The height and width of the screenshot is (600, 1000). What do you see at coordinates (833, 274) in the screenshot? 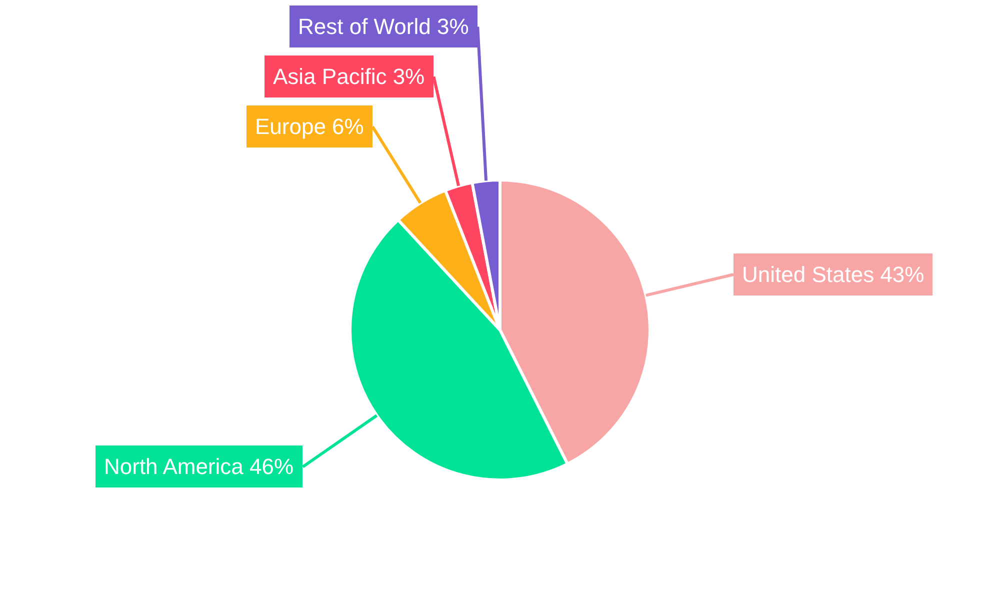
I see `slice-label: United States 43%` at bounding box center [833, 274].